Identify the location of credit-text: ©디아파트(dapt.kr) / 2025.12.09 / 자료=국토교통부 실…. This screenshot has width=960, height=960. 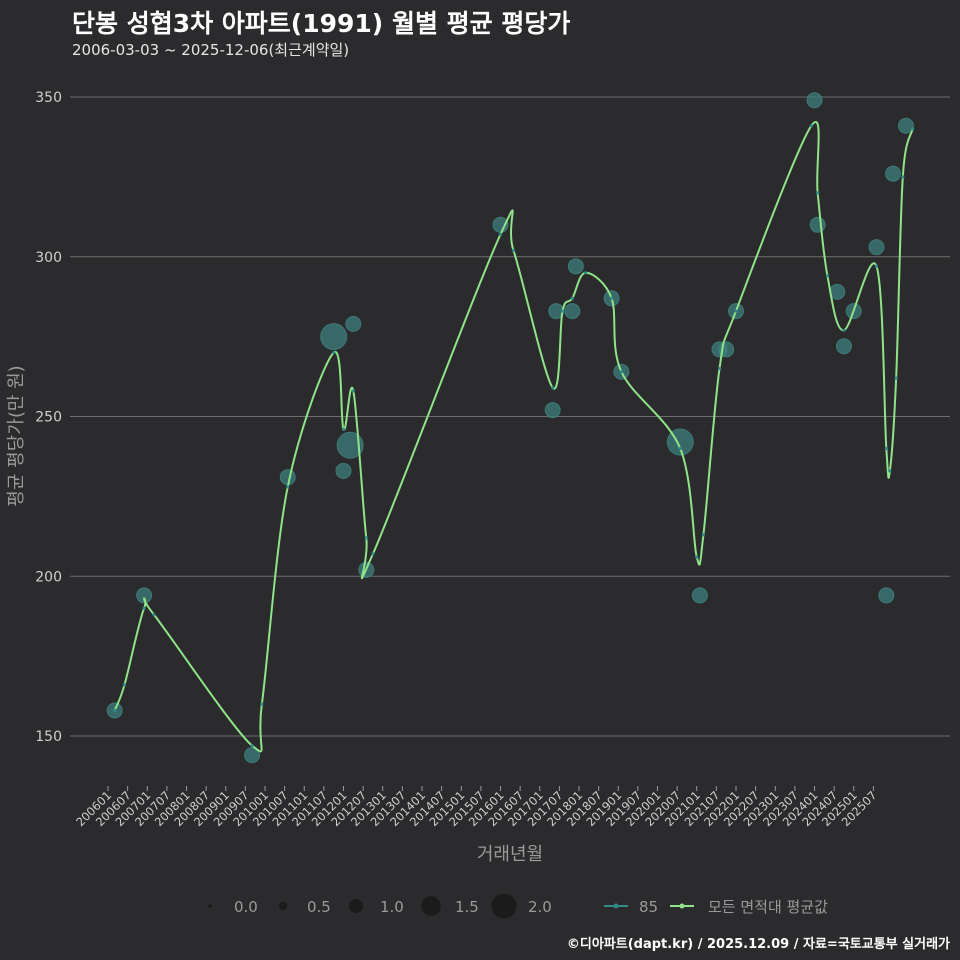
(758, 944).